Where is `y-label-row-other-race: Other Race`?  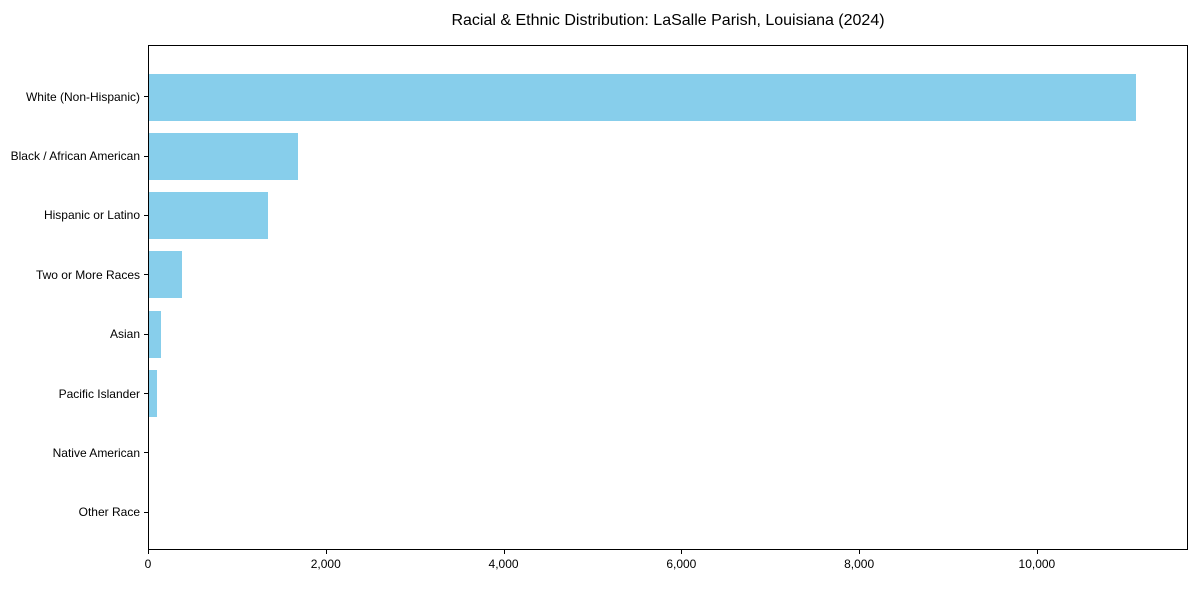 y-label-row-other-race: Other Race is located at coordinates (74, 512).